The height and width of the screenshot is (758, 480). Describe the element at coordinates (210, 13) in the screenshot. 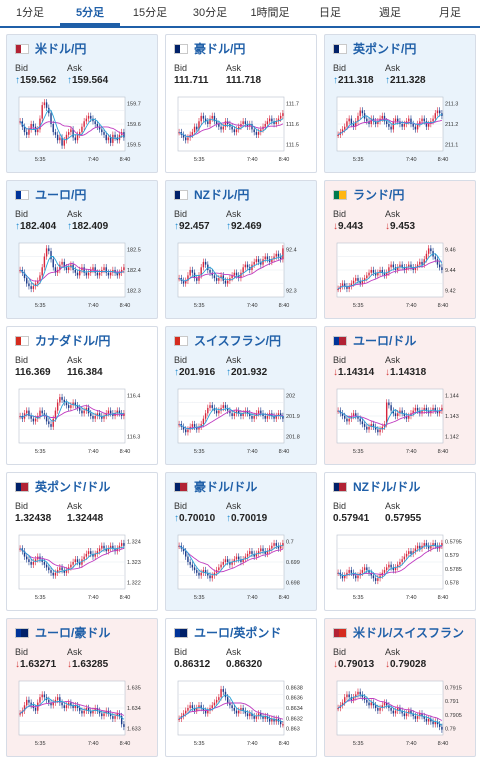

I see `tab-4: 30分足` at that location.